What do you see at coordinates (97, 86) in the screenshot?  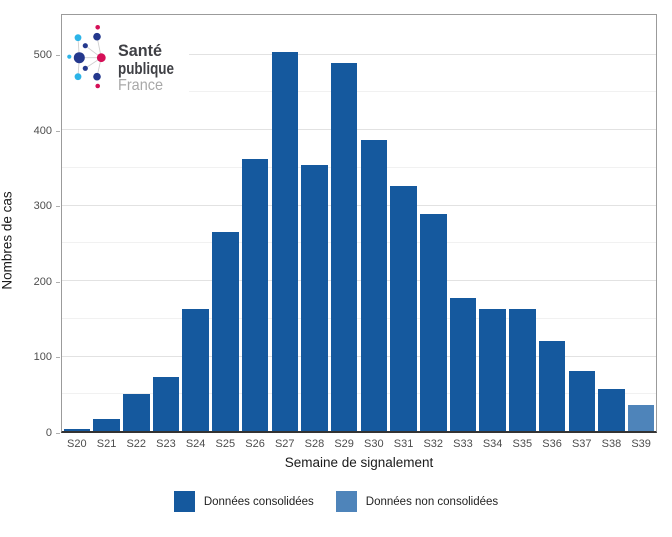 I see `logo-dot-crimson-bottom` at bounding box center [97, 86].